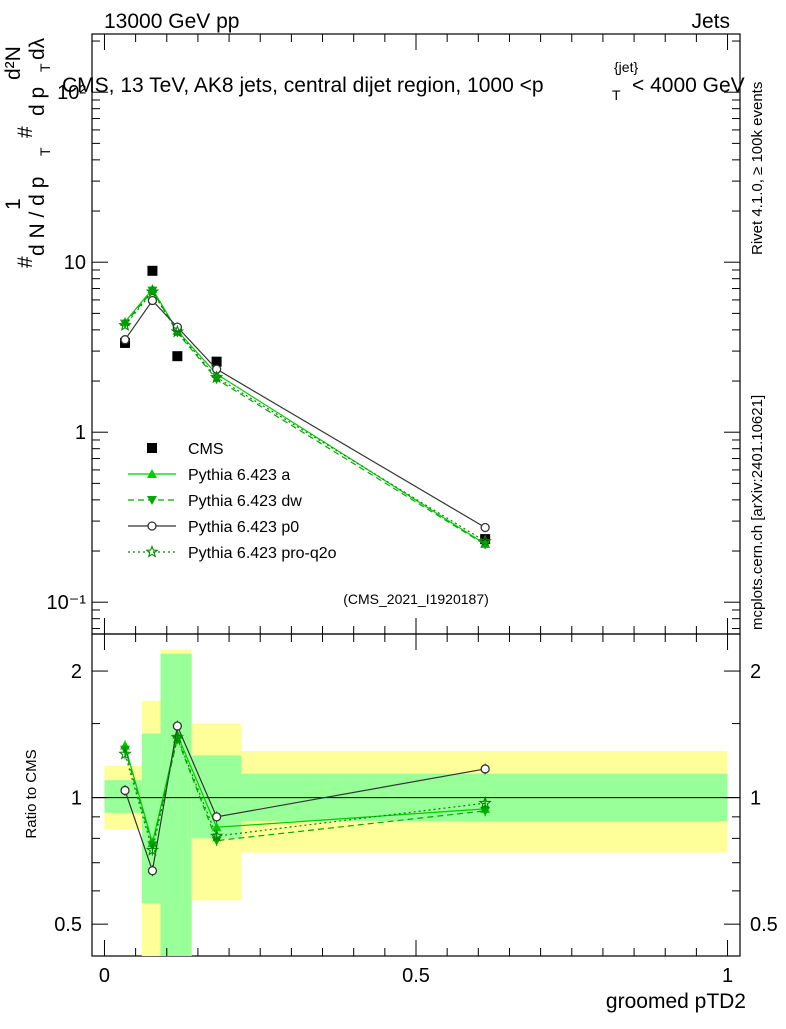 This screenshot has height=1029, width=786. What do you see at coordinates (104, 976) in the screenshot?
I see `ratio-xtick-label: 0` at bounding box center [104, 976].